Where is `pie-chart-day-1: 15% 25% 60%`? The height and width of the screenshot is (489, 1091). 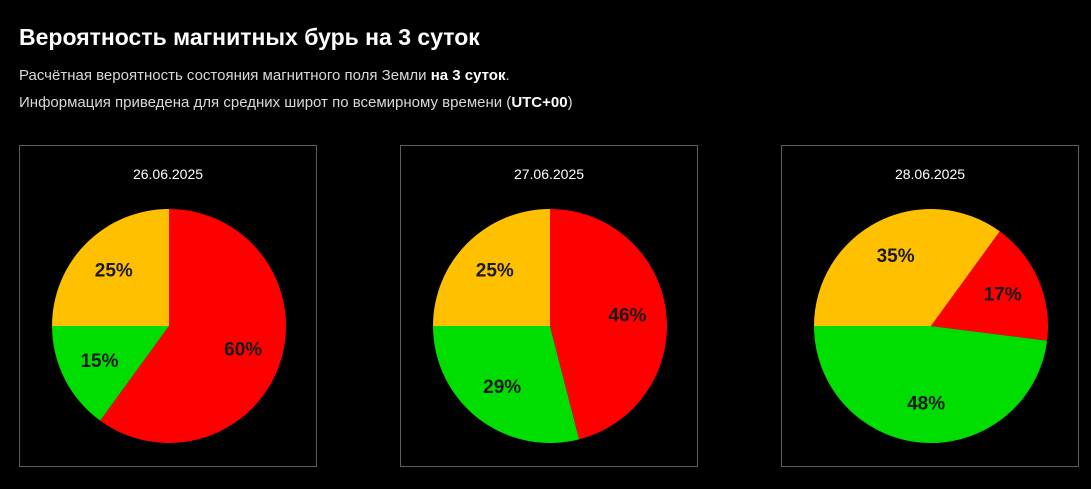
pie-chart-day-1: 15% 25% 60% is located at coordinates (169, 326).